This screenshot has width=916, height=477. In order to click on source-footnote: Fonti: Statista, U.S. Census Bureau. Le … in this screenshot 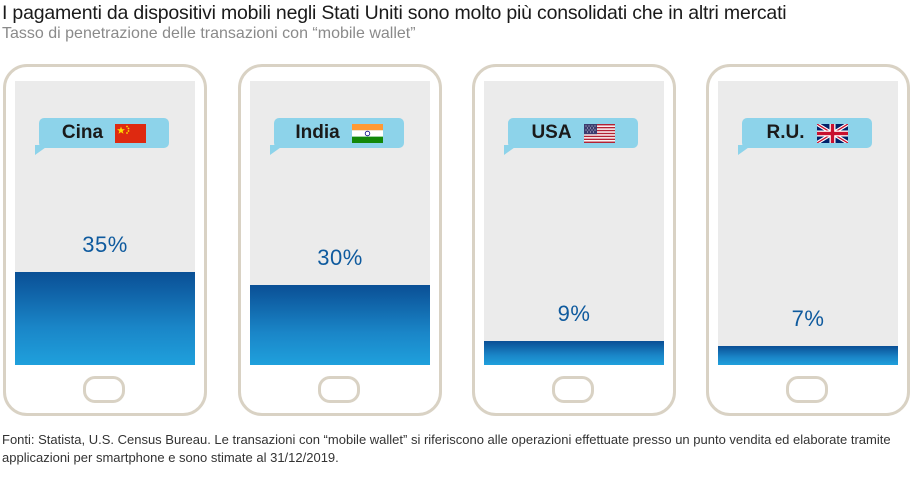, I will do `click(446, 448)`.